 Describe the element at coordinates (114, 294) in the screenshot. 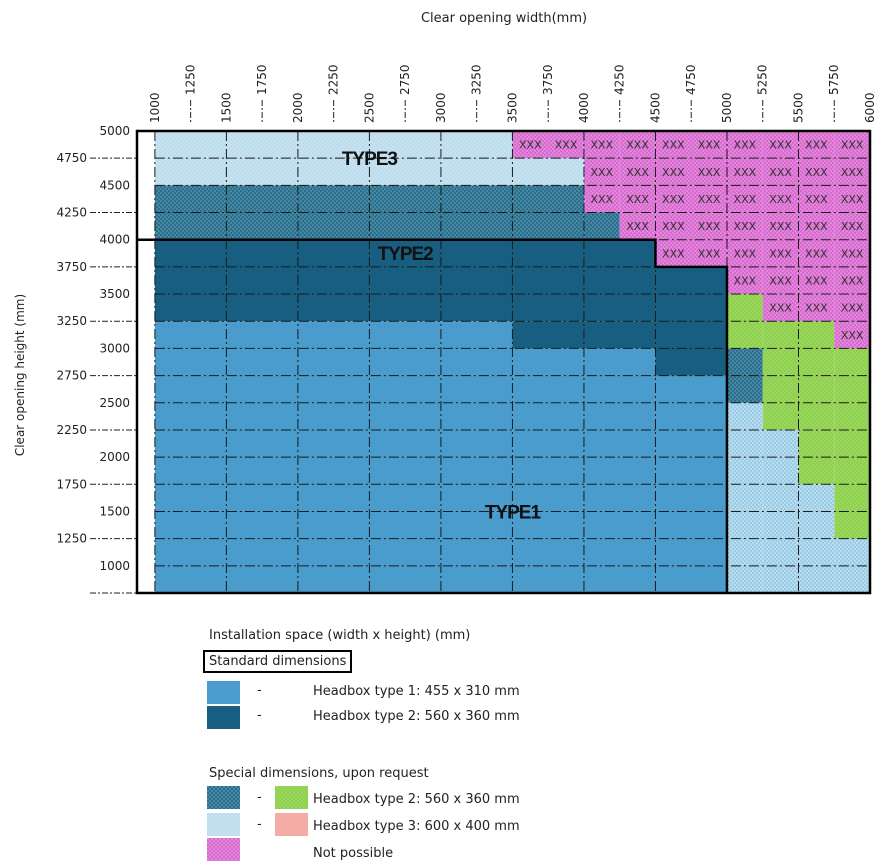

I see `y-tick-label: 3500` at that location.